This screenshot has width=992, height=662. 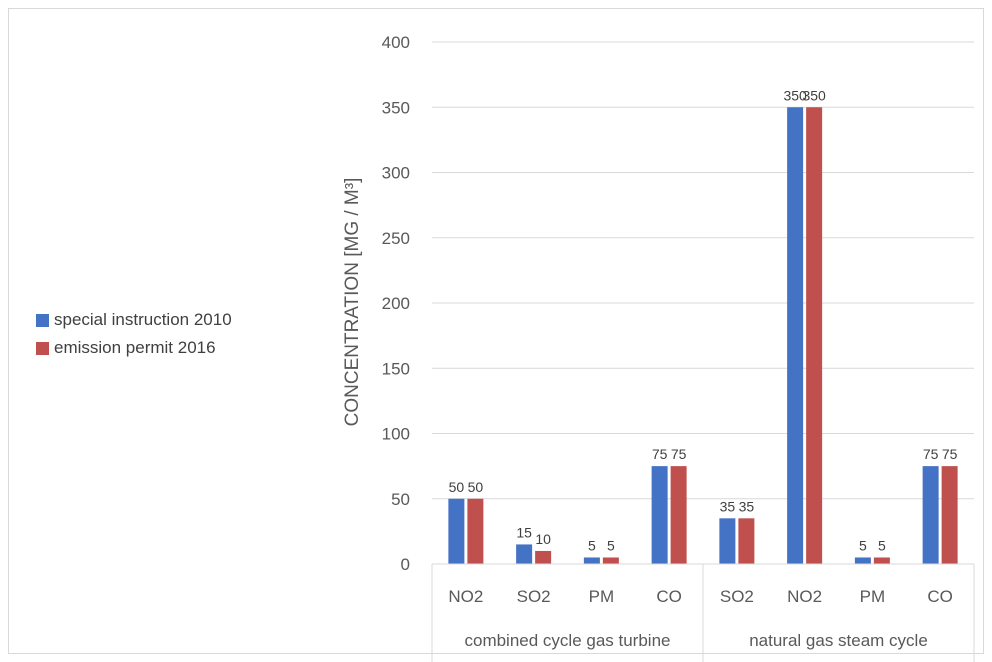 I want to click on y-tick-label: 50, so click(x=400, y=499).